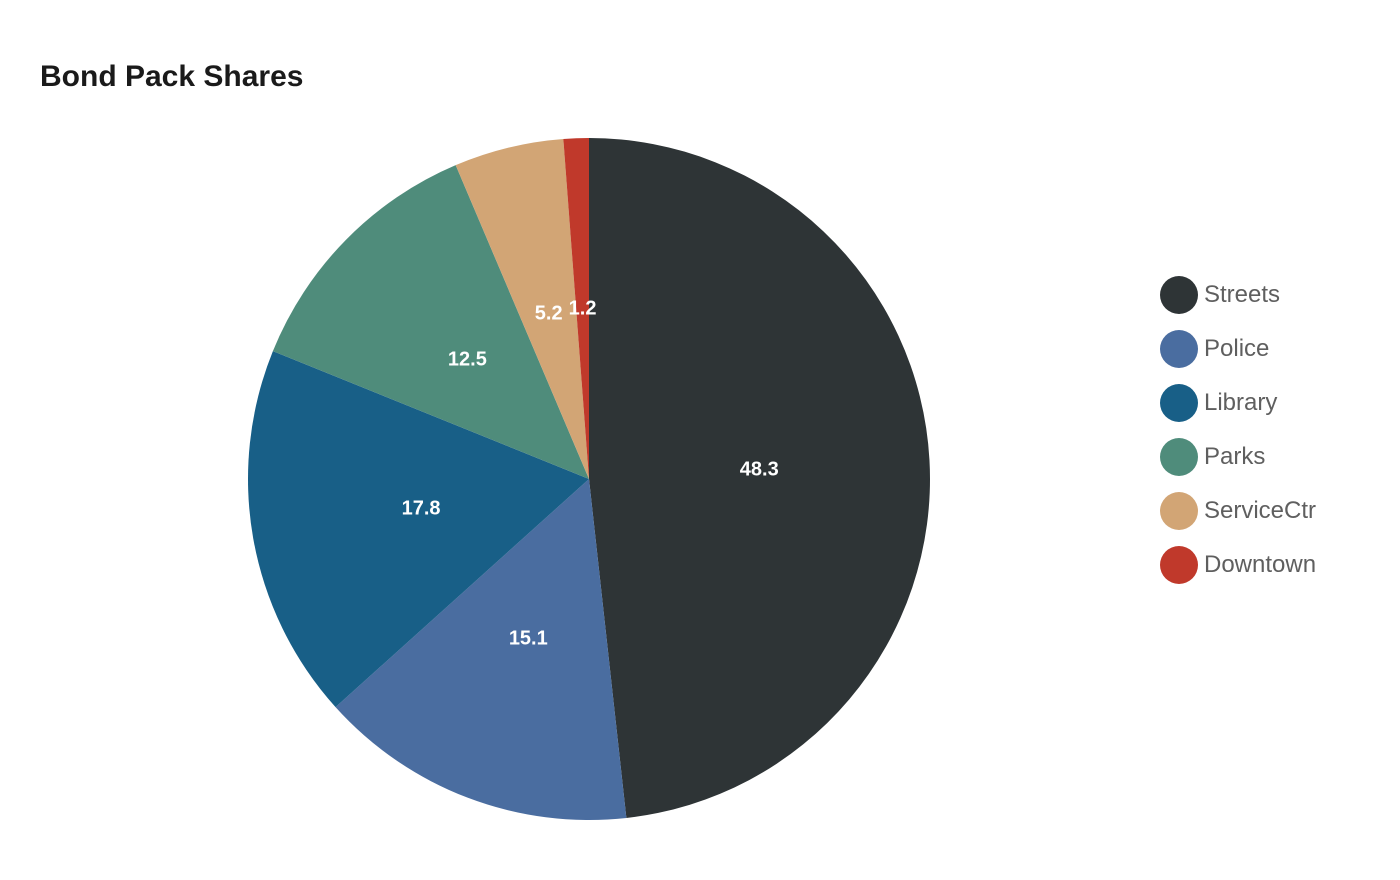 The image size is (1400, 880). I want to click on legend-label: Parks, so click(1235, 456).